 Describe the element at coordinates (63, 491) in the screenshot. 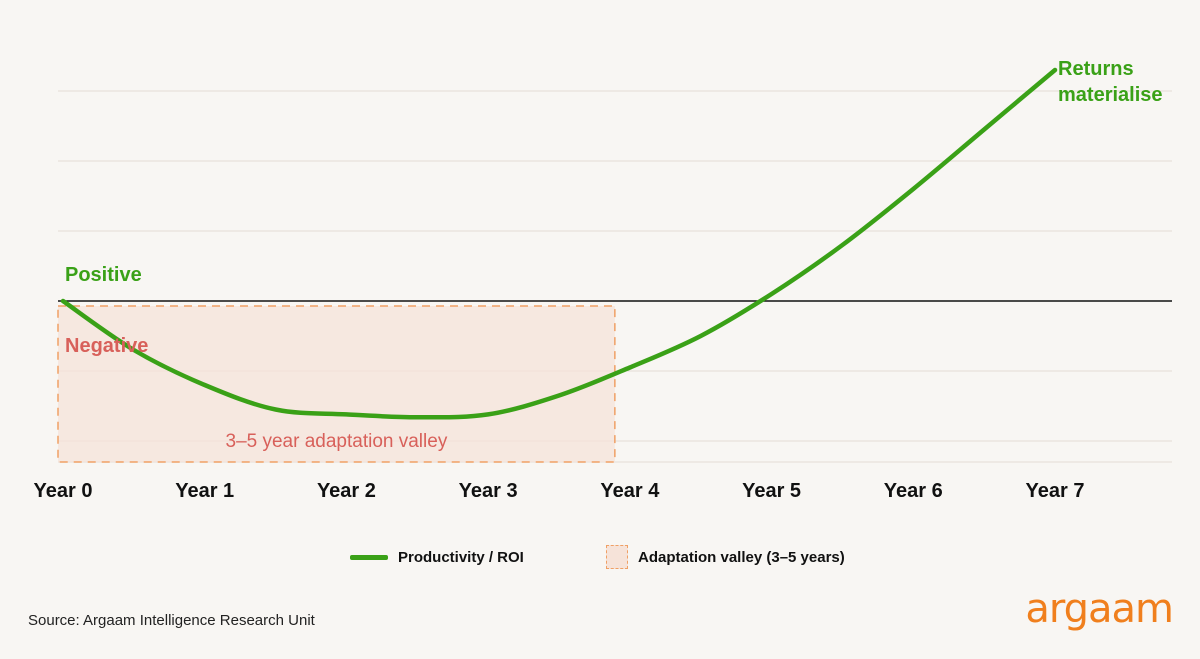

I see `x-tick-label: Year 0` at that location.